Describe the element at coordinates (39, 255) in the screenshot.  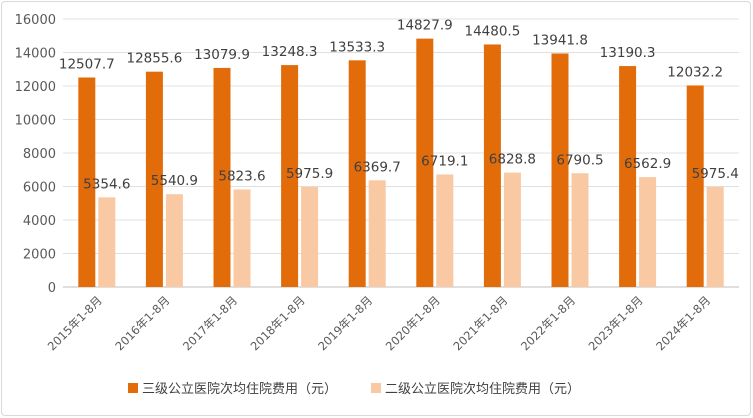
I see `y-tick-label: 2000` at that location.